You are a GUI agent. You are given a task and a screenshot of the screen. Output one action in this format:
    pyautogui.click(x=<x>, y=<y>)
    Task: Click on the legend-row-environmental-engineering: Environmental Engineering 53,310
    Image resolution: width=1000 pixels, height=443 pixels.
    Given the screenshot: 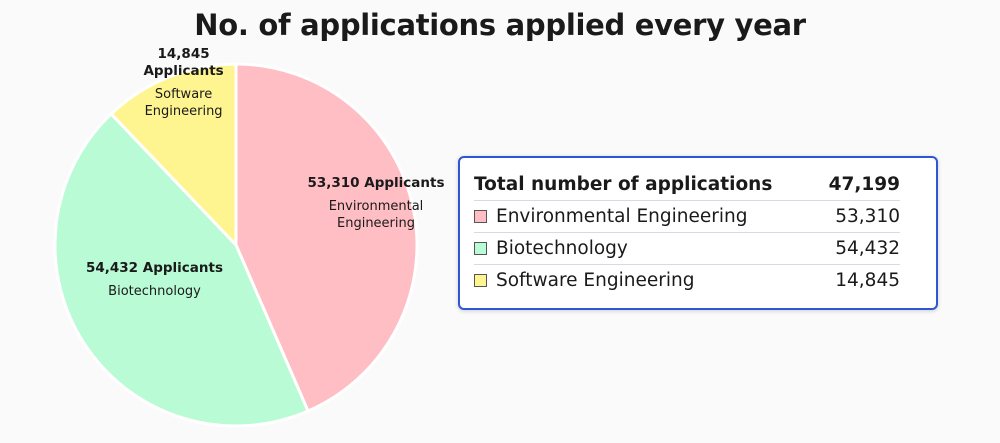 What is the action you would take?
    pyautogui.click(x=687, y=217)
    